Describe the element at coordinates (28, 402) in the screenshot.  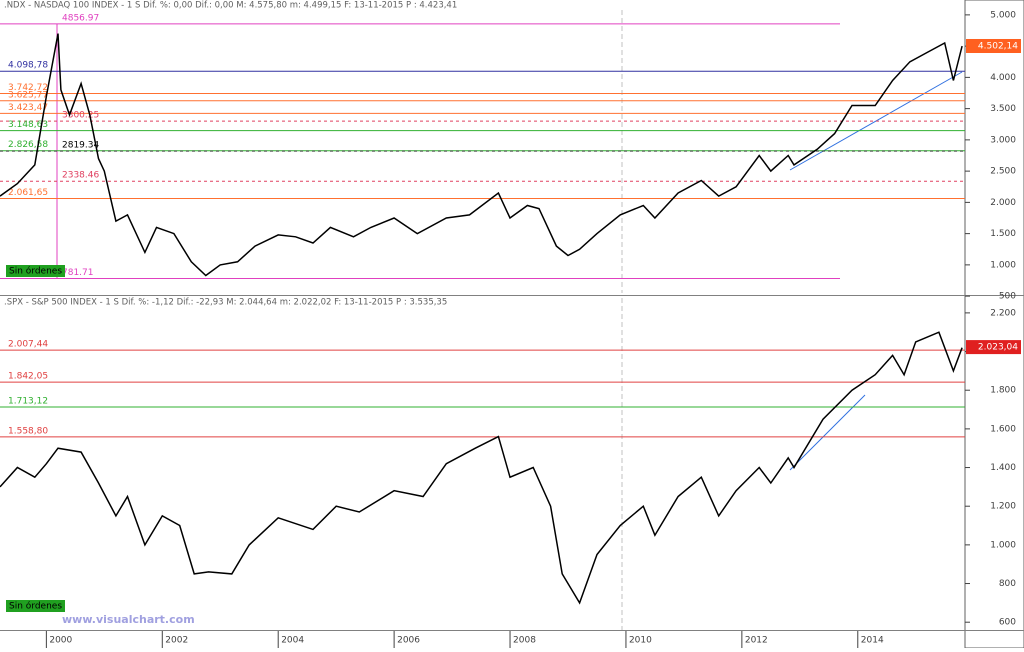
I see `level-label: 1.713,12` at that location.